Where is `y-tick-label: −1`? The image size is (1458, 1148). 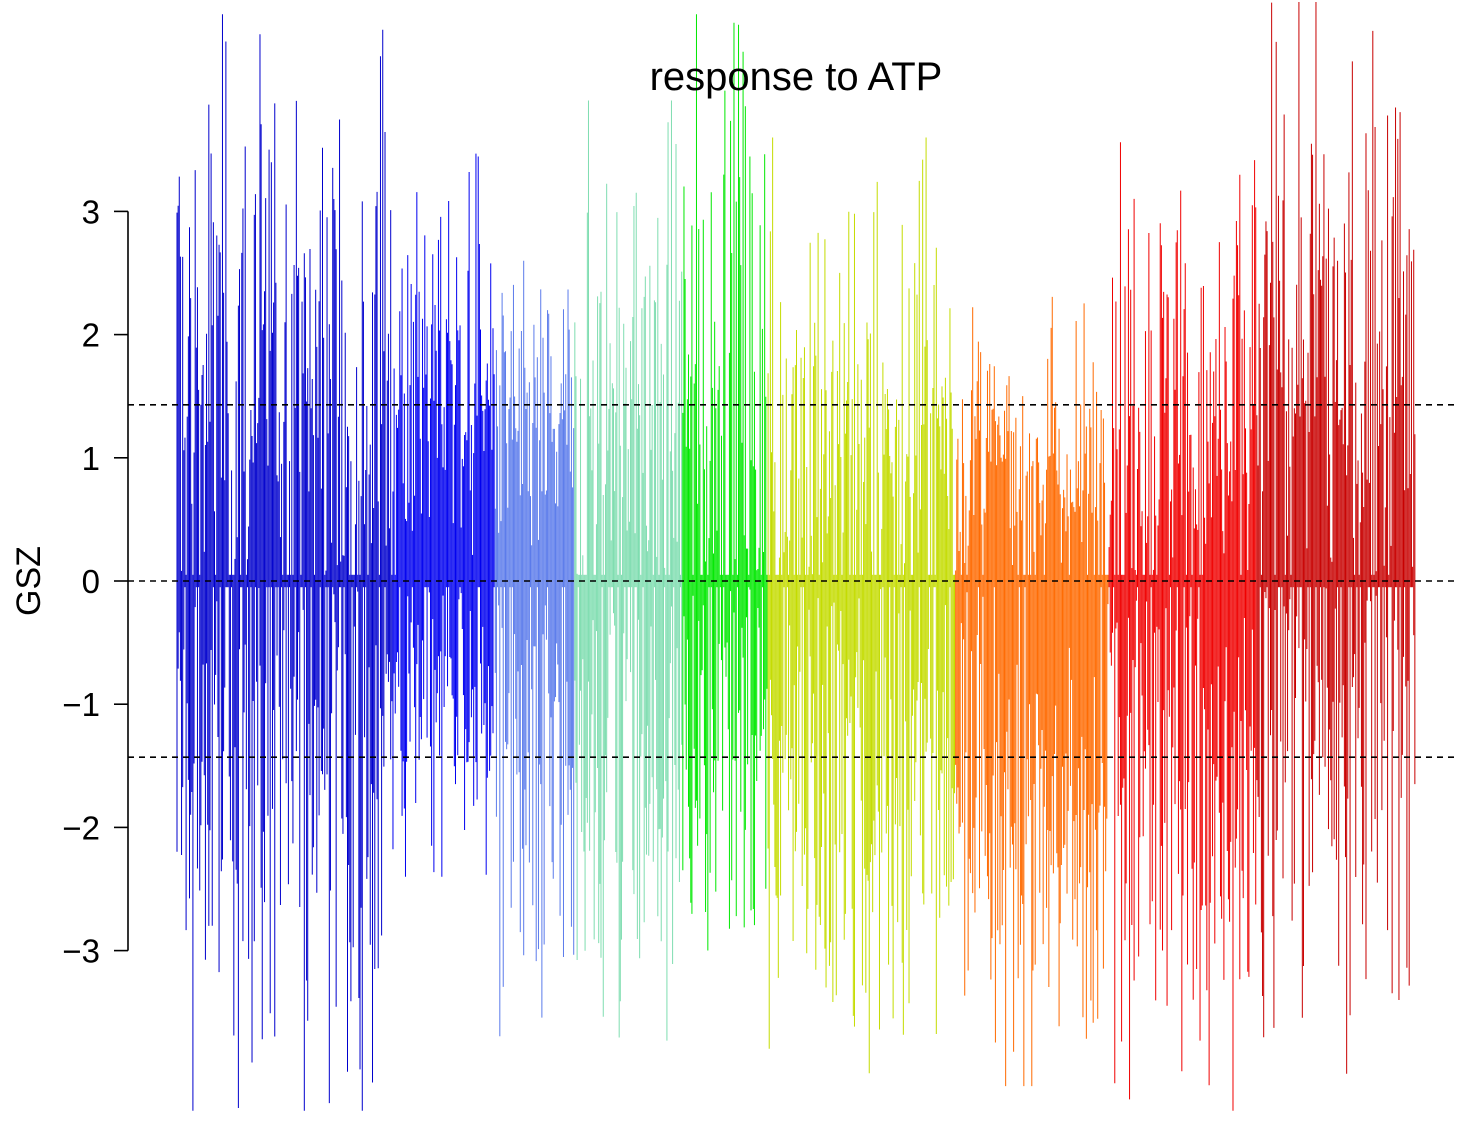
y-tick-label: −1 is located at coordinates (81, 704).